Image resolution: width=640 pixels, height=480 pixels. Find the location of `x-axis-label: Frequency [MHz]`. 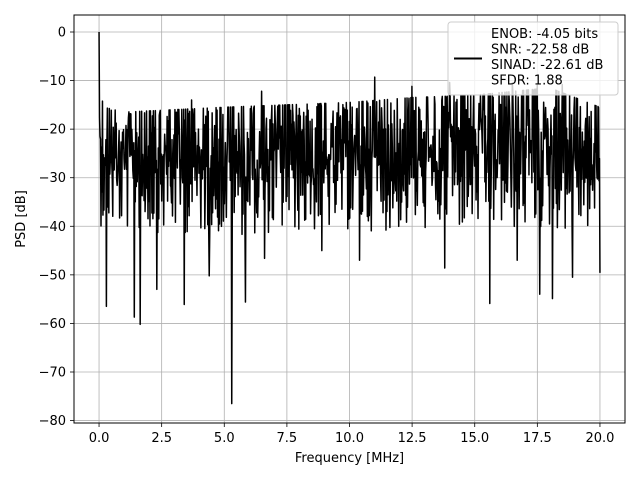

x-axis-label: Frequency [MHz] is located at coordinates (349, 458).